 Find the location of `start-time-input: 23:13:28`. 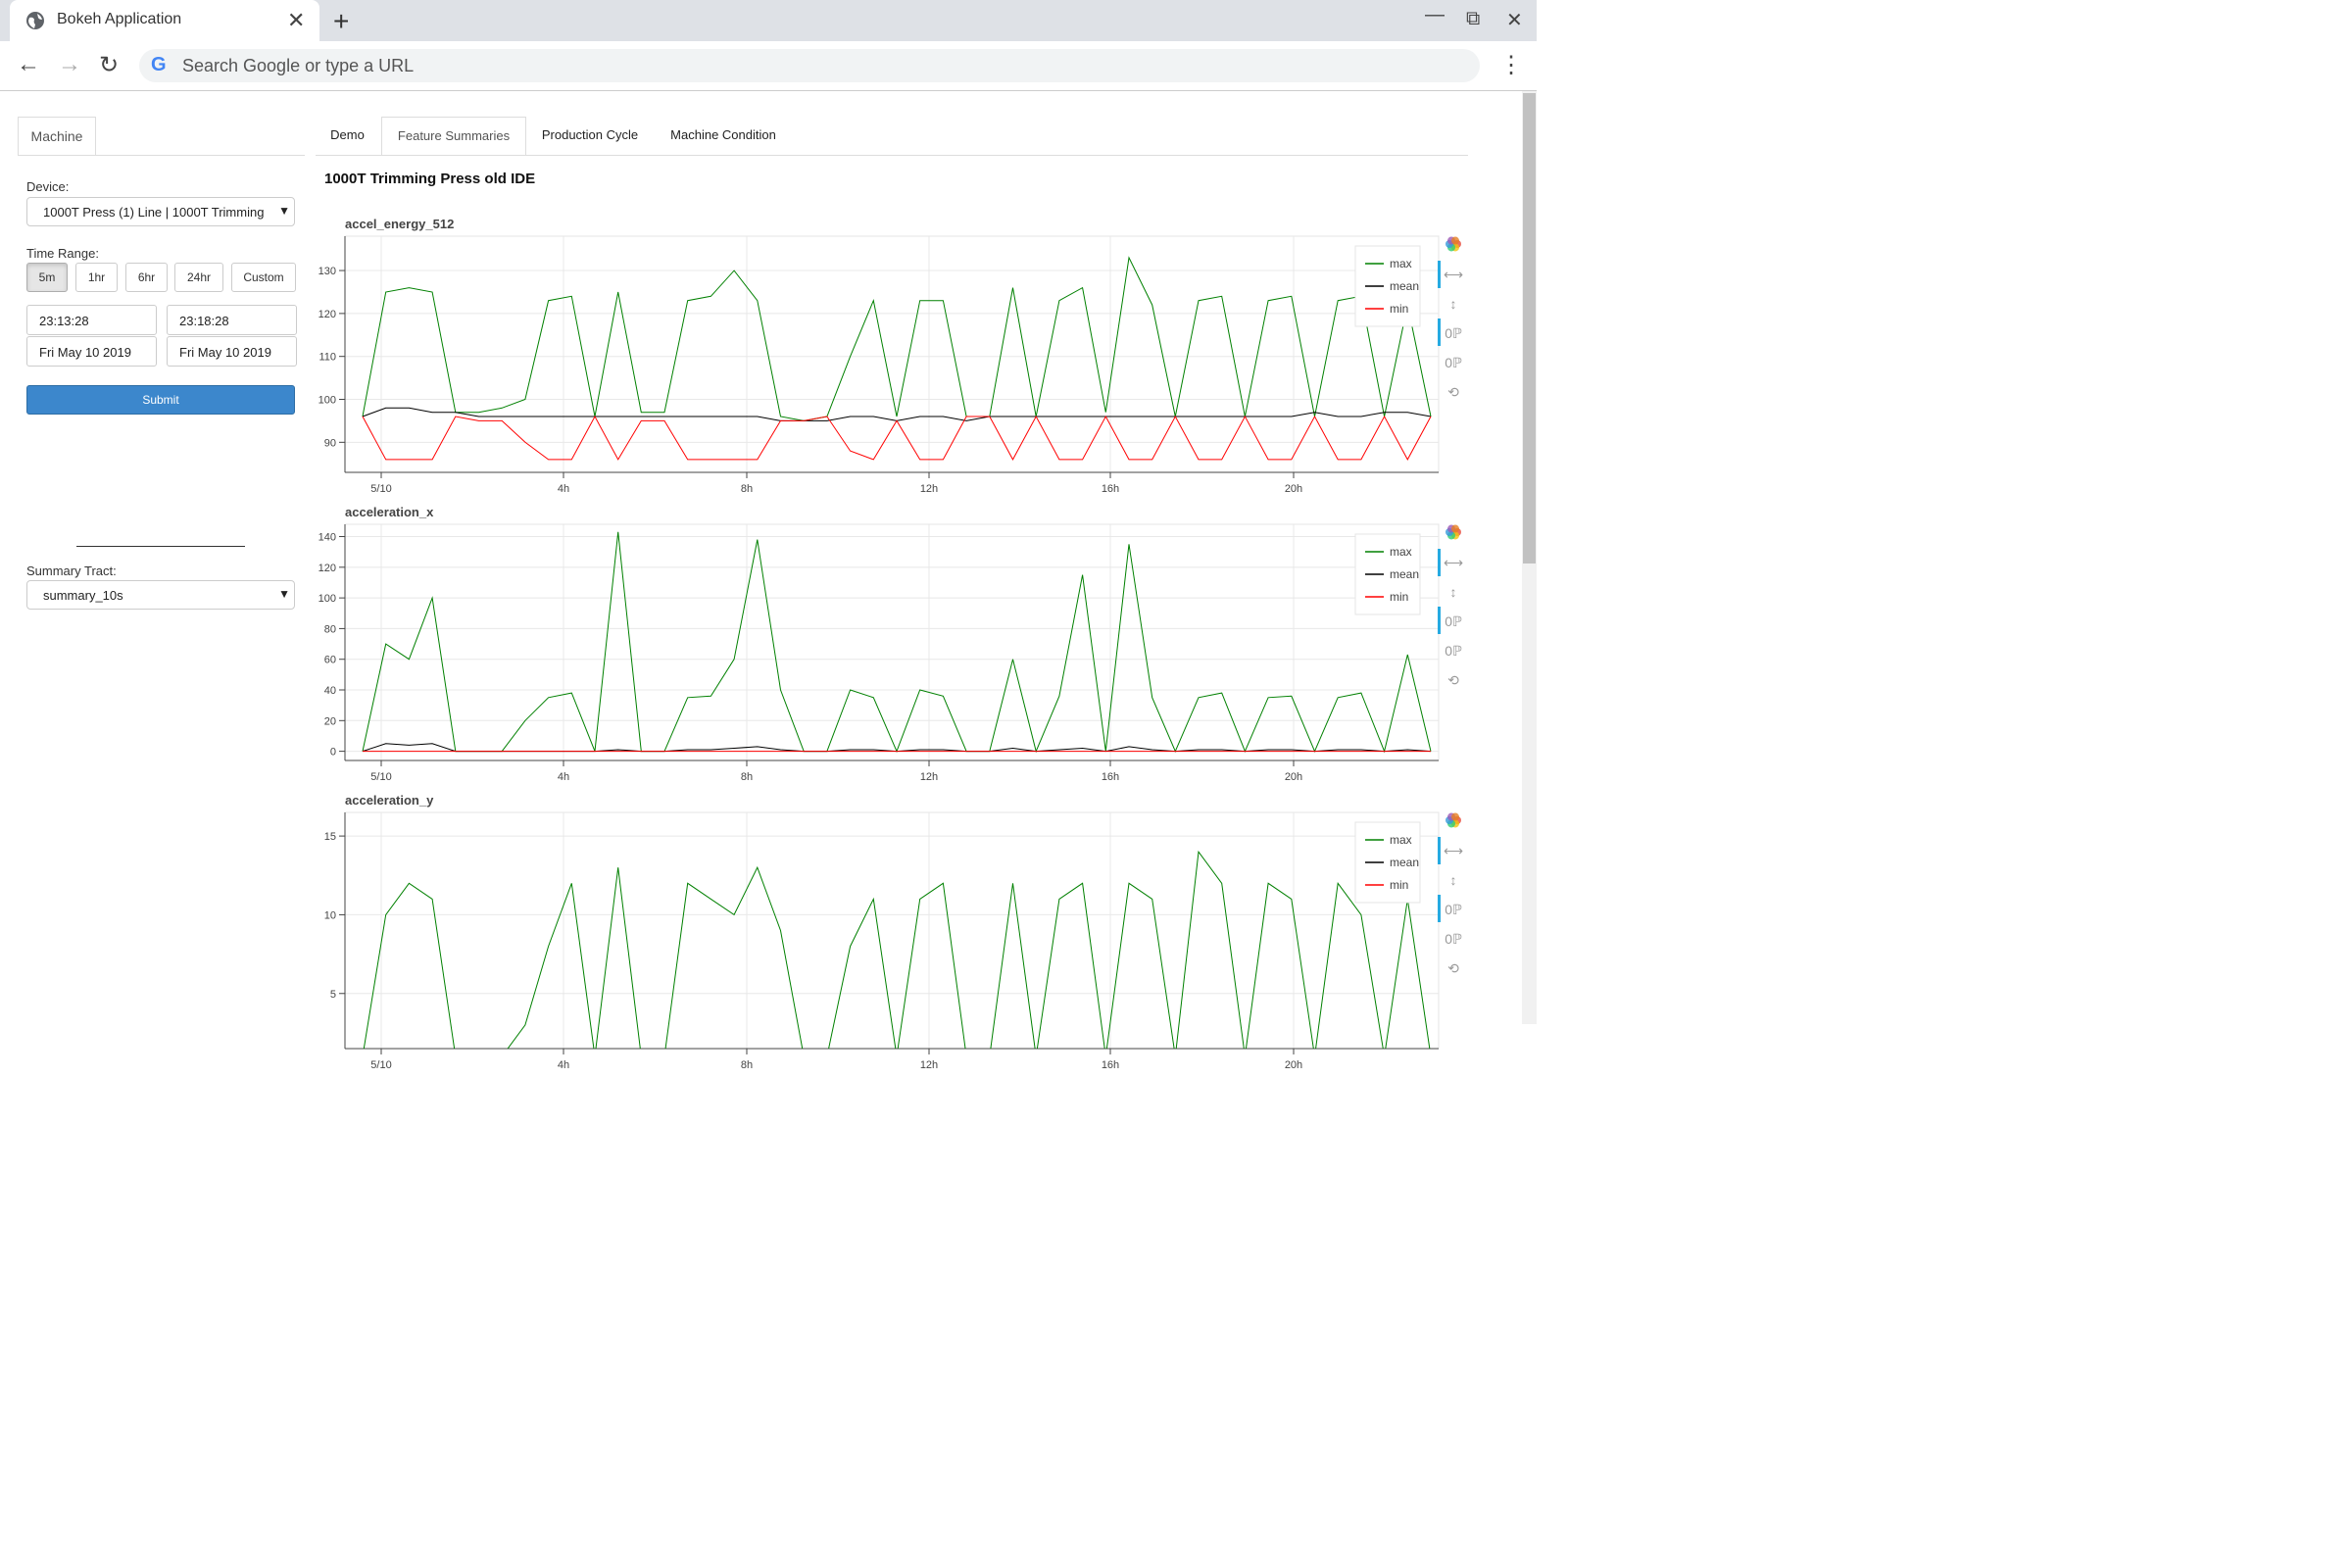

start-time-input: 23:13:28 is located at coordinates (91, 320).